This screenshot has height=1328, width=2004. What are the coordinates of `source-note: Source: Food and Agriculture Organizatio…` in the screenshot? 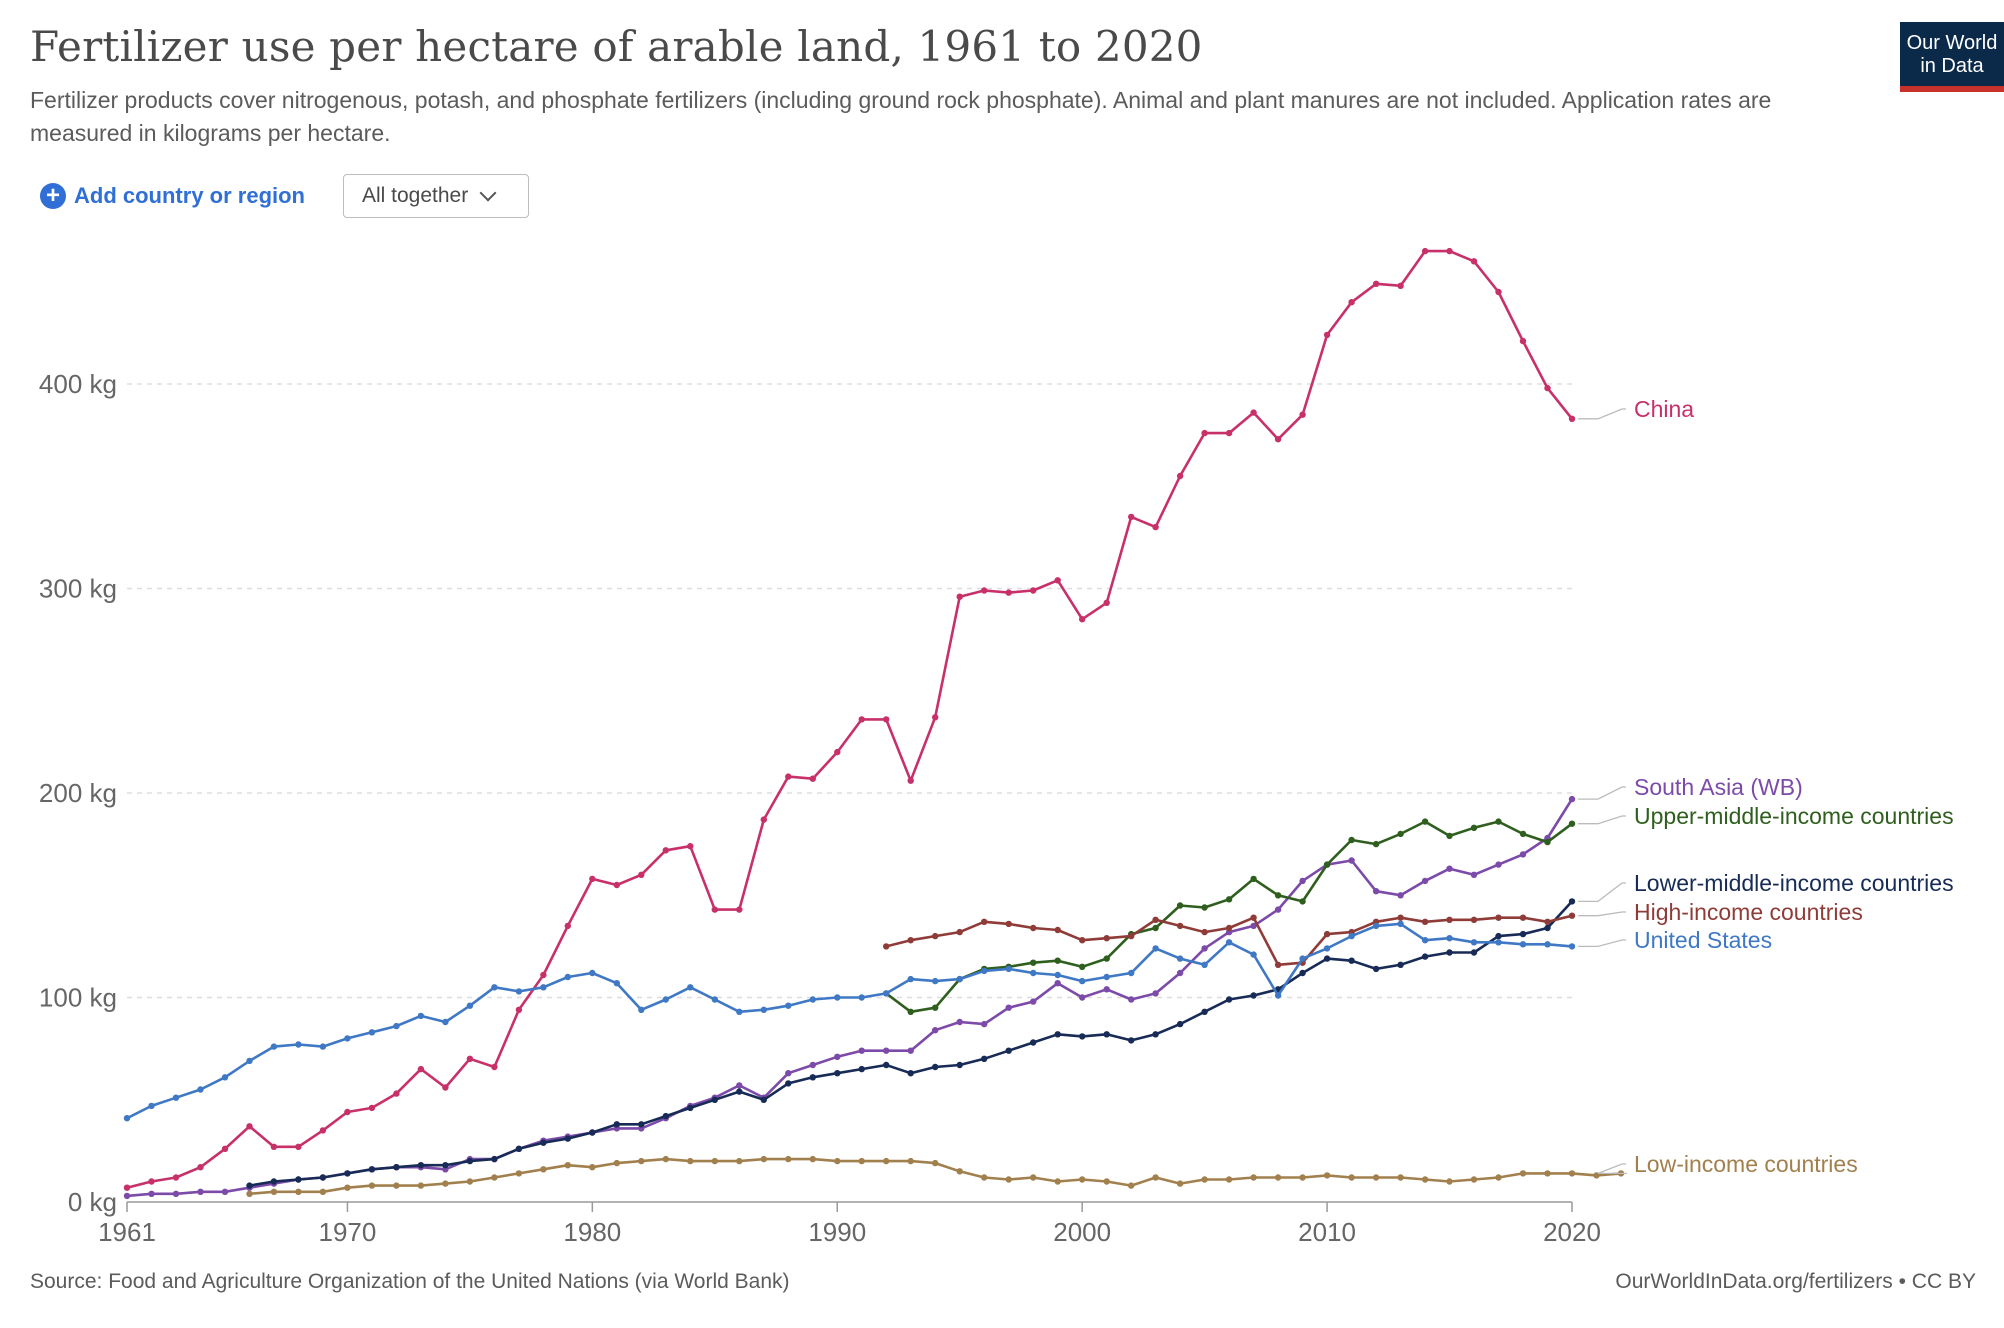 It's located at (410, 1281).